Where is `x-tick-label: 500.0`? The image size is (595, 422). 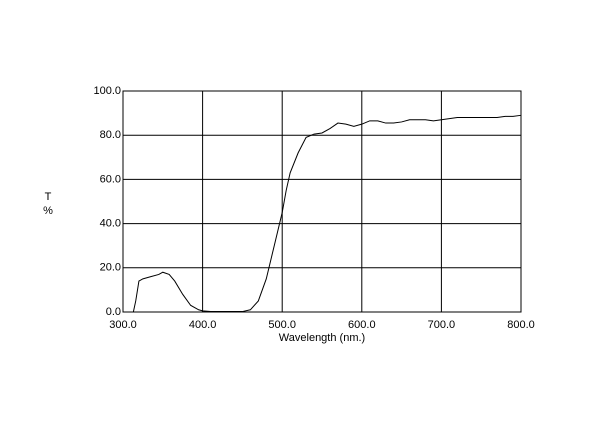
x-tick-label: 500.0 is located at coordinates (282, 325).